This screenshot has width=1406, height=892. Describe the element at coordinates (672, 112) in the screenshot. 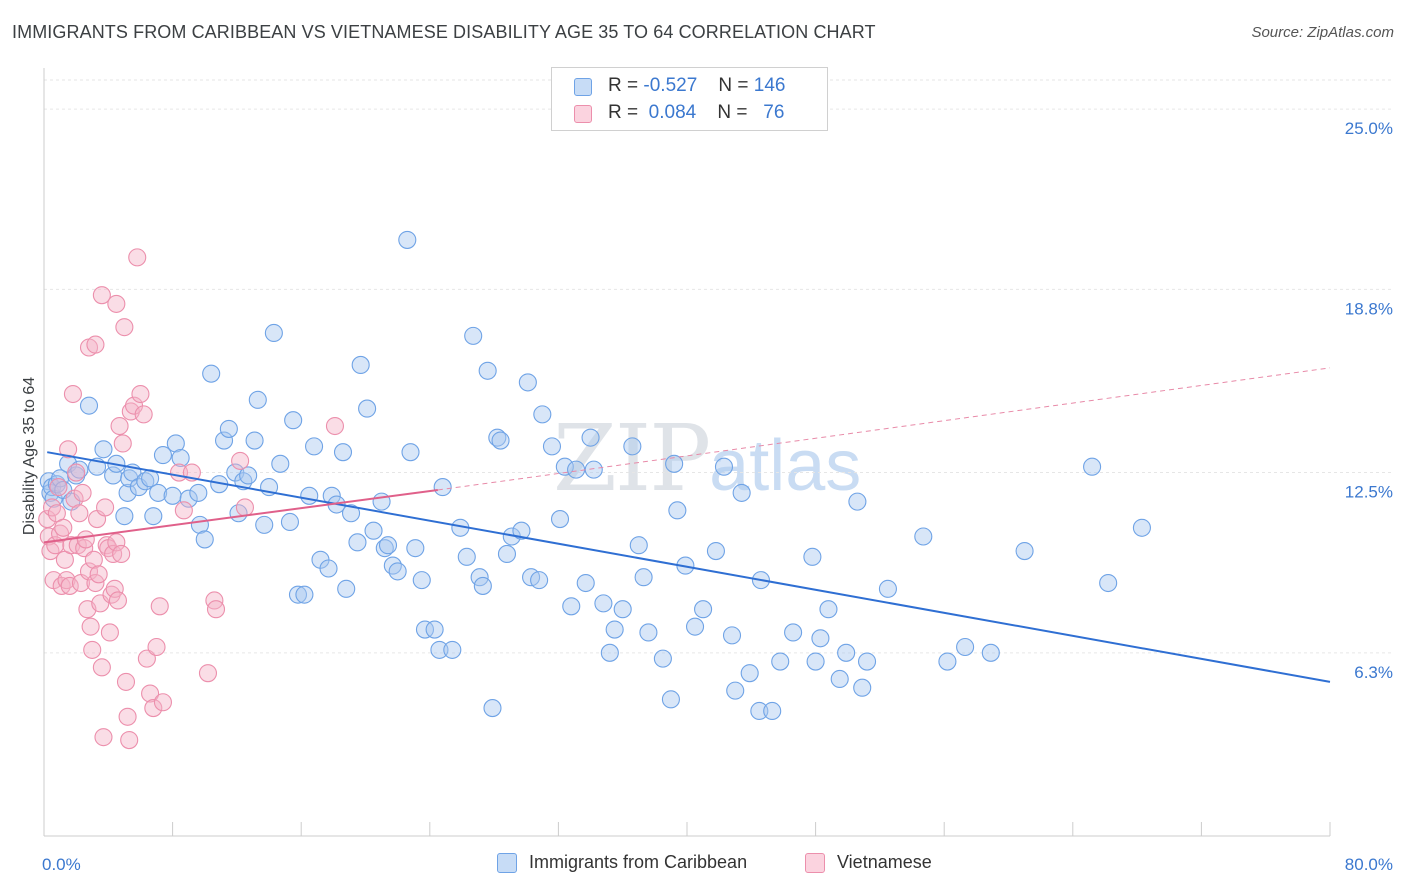

I see `legend-r-value: 0.084` at that location.